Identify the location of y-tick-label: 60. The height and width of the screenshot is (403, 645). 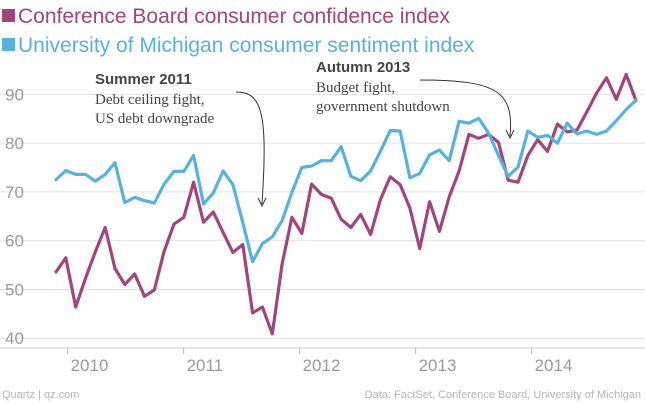
(14, 241).